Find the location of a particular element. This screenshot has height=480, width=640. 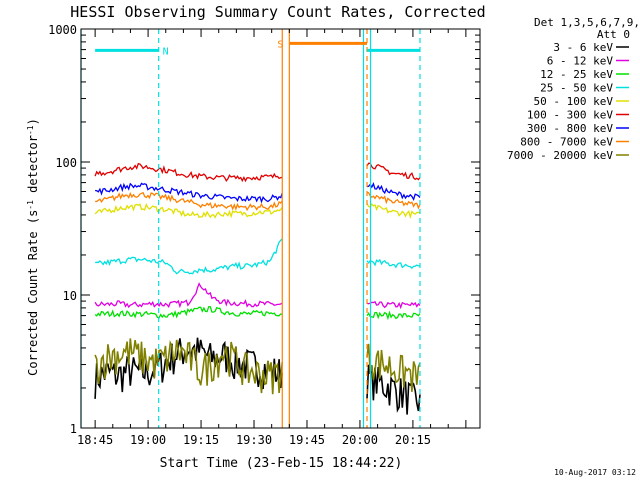

legend-label: 12 - 25 keV is located at coordinates (576, 74).